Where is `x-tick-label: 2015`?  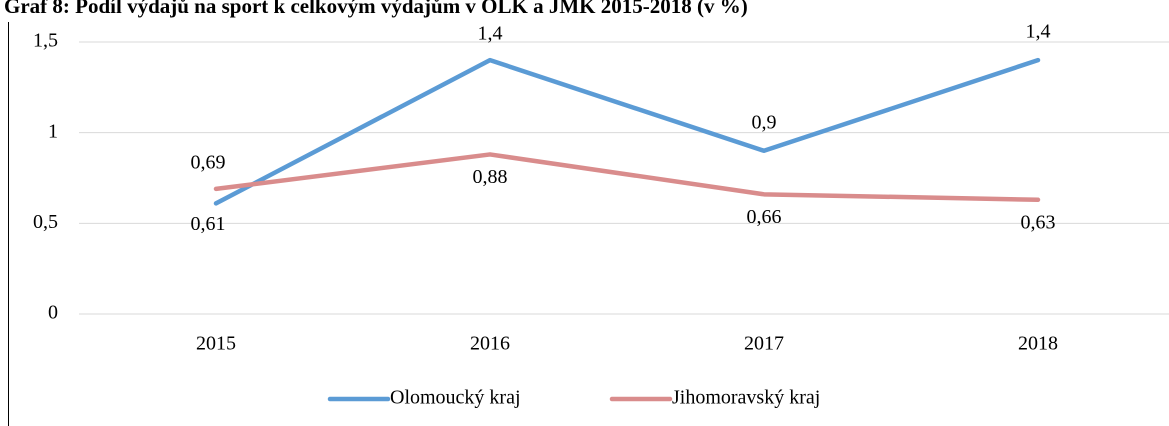
x-tick-label: 2015 is located at coordinates (216, 344).